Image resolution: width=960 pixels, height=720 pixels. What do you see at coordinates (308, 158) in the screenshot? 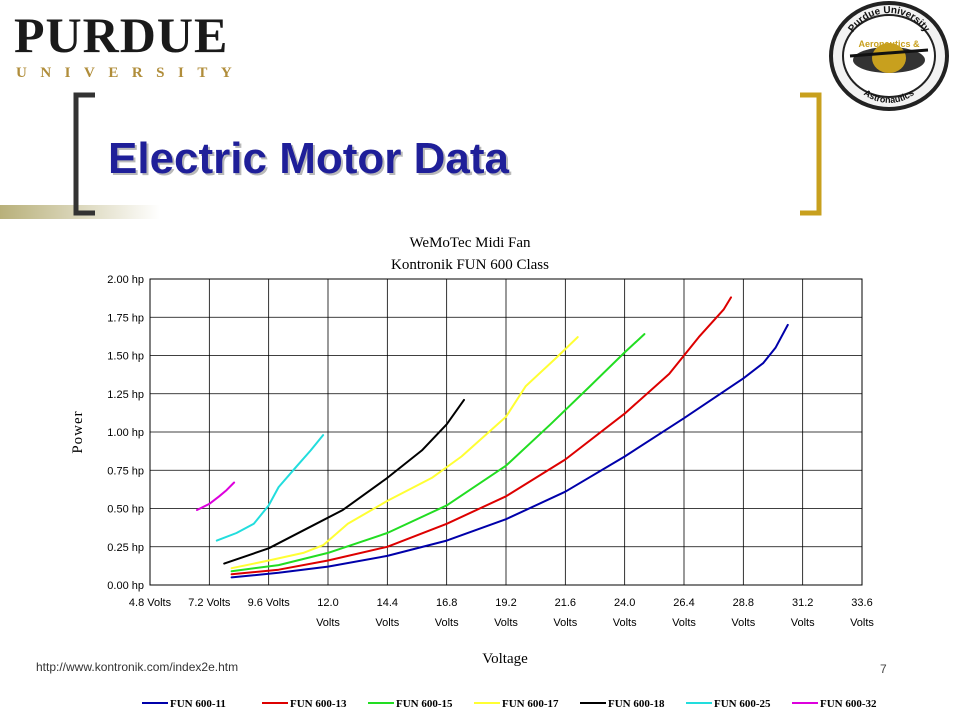
I see `slide-title: Electric Motor Data` at bounding box center [308, 158].